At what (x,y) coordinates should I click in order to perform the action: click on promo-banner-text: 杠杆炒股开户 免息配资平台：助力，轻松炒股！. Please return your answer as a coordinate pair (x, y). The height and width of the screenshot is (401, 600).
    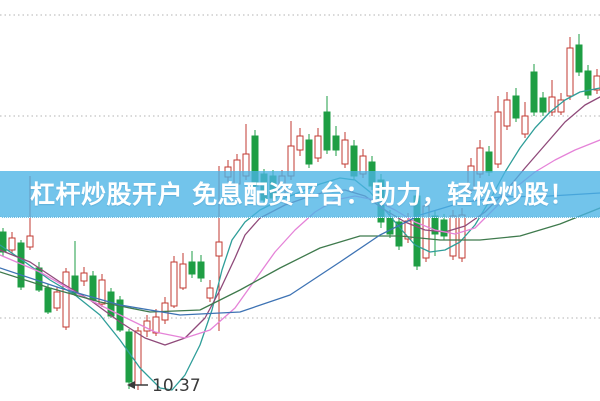
    Looking at the image, I should click on (302, 194).